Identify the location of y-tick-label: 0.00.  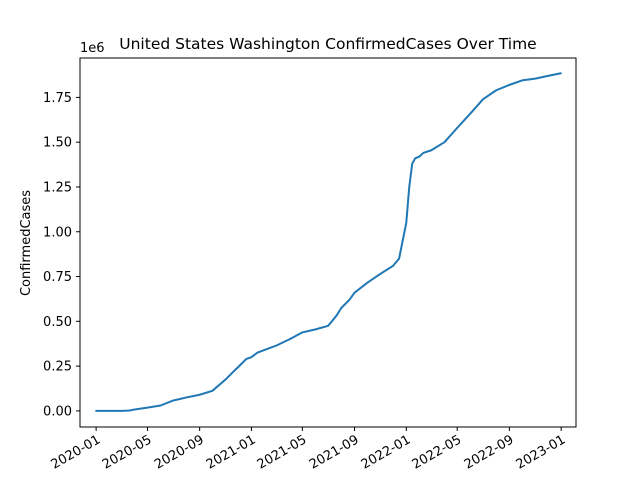
(57, 411).